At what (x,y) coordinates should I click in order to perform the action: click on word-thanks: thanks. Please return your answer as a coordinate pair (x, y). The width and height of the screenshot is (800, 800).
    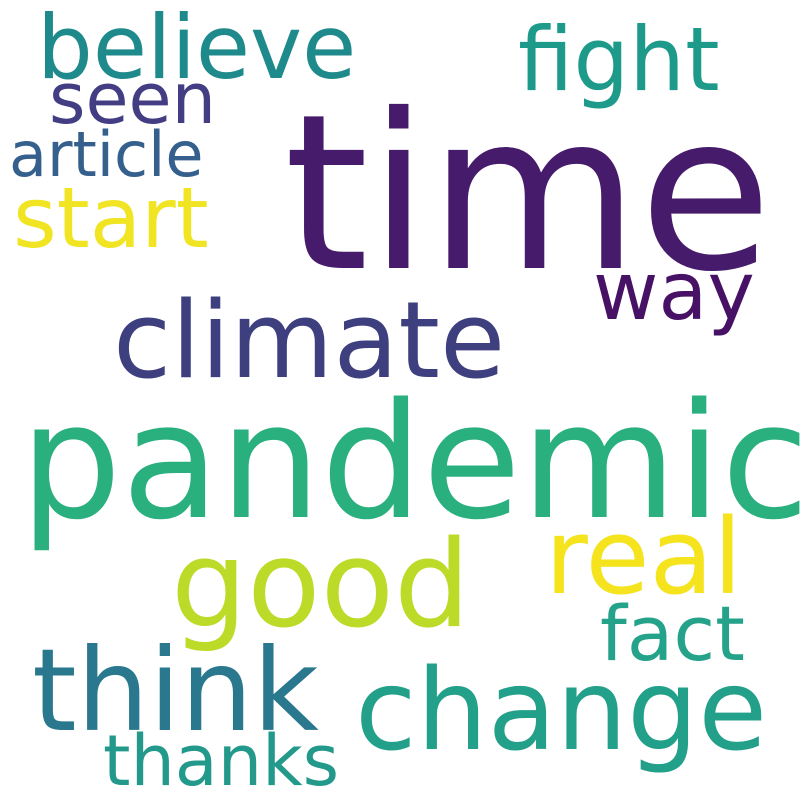
    Looking at the image, I should click on (221, 760).